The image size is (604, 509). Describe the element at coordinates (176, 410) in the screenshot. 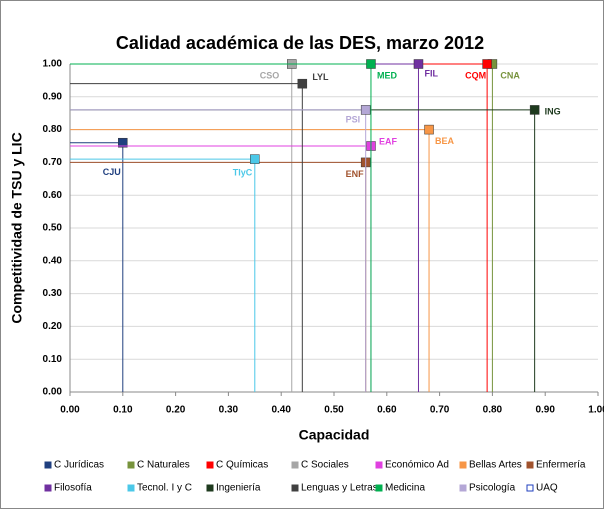

I see `x-tick-label: 0.20` at that location.